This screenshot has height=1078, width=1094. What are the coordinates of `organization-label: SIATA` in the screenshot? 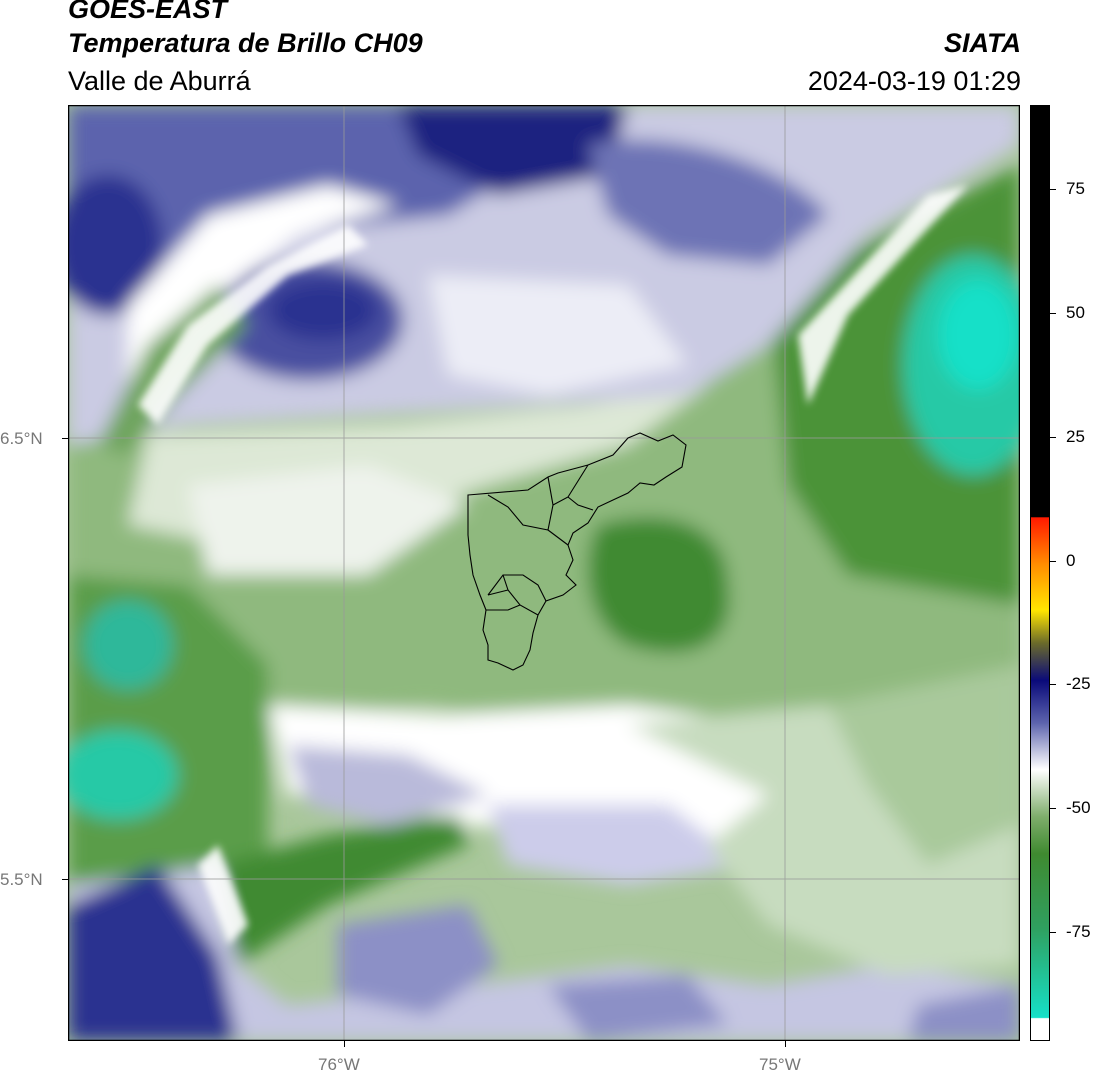 It's located at (982, 43).